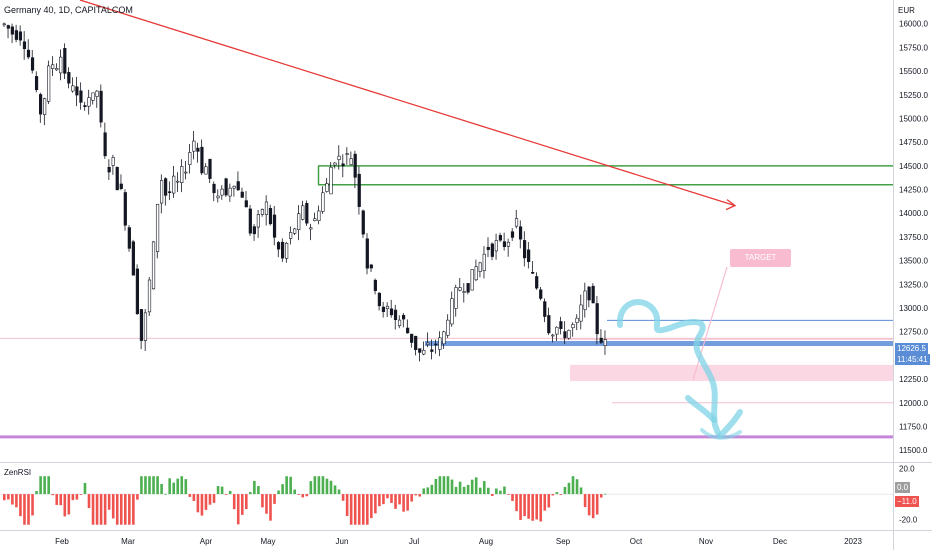 This screenshot has width=932, height=550. Describe the element at coordinates (780, 541) in the screenshot. I see `x-tick-label: Dec` at that location.